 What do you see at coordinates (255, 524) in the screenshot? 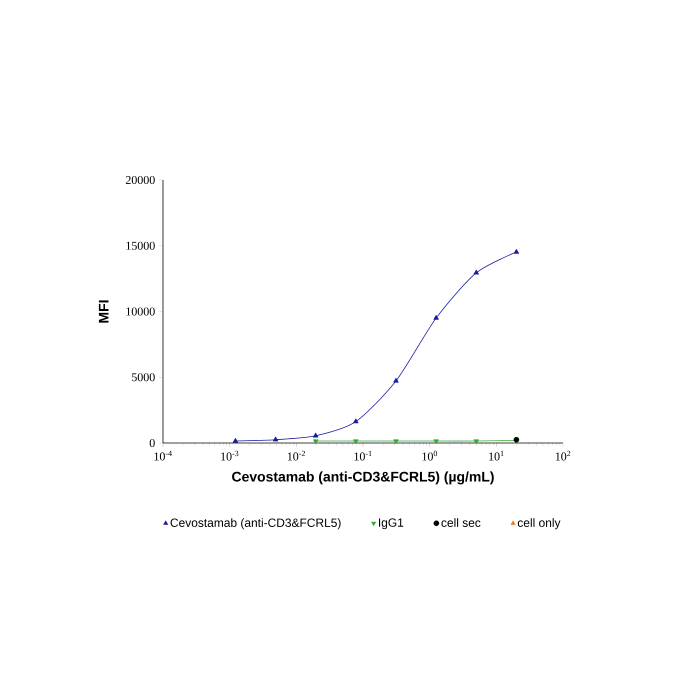
I see `legend-label: Cevostamab (anti-CD3&FCRL5)` at bounding box center [255, 524].